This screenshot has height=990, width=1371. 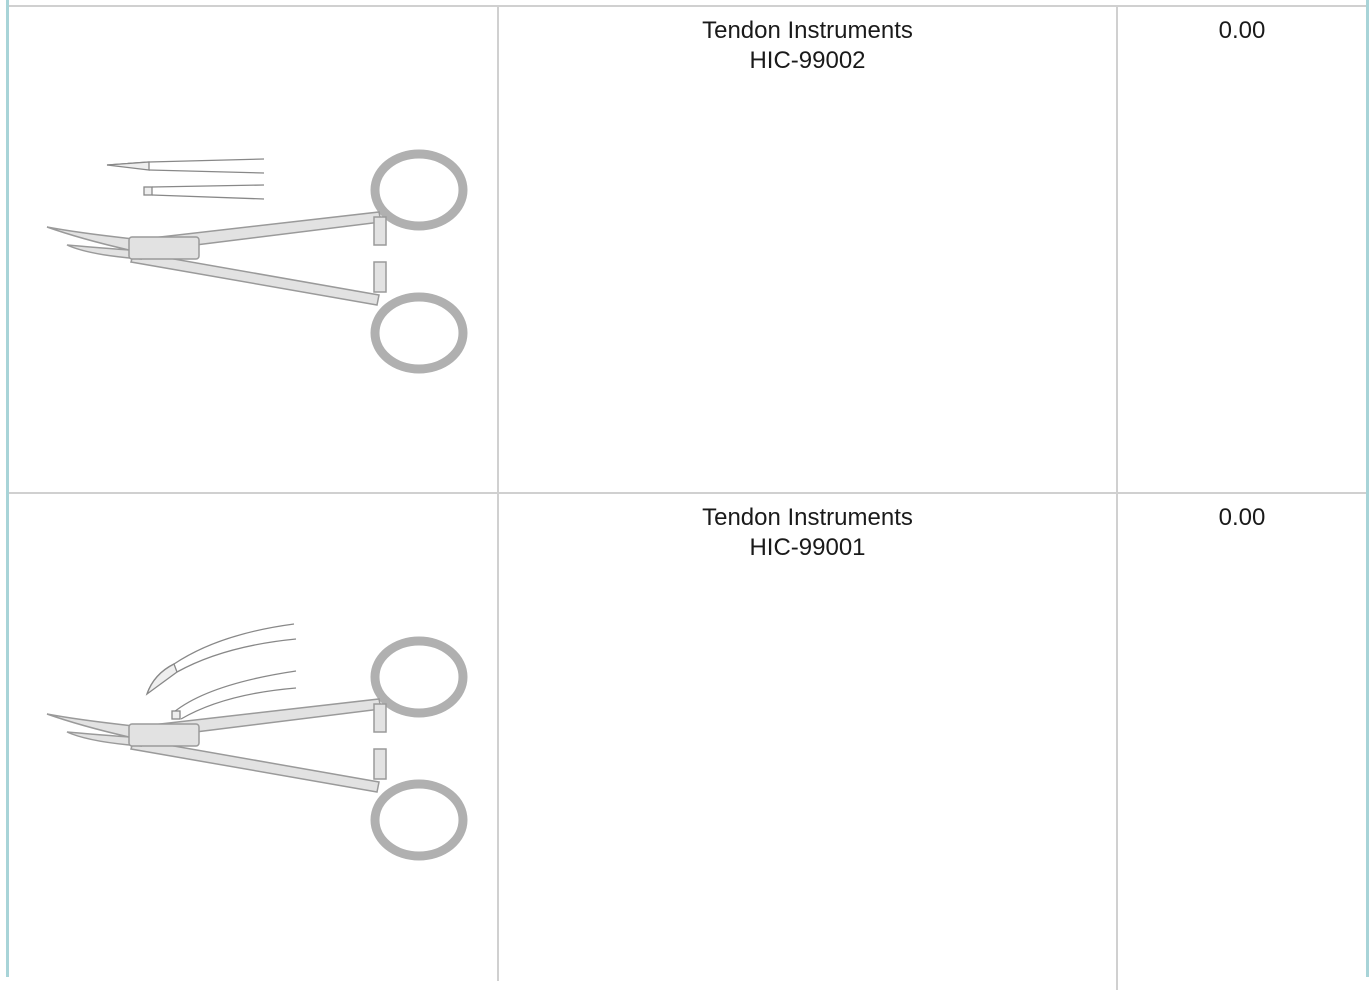 I want to click on product-image, so click(x=253, y=802).